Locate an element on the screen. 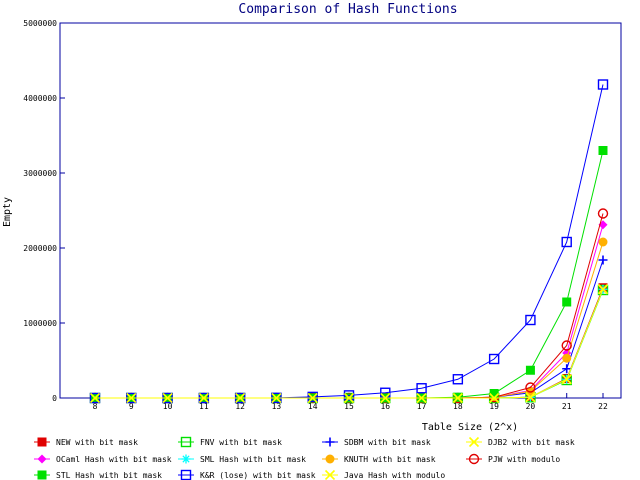 The image size is (640, 480). y-tick-label: 1000000 is located at coordinates (40, 323).